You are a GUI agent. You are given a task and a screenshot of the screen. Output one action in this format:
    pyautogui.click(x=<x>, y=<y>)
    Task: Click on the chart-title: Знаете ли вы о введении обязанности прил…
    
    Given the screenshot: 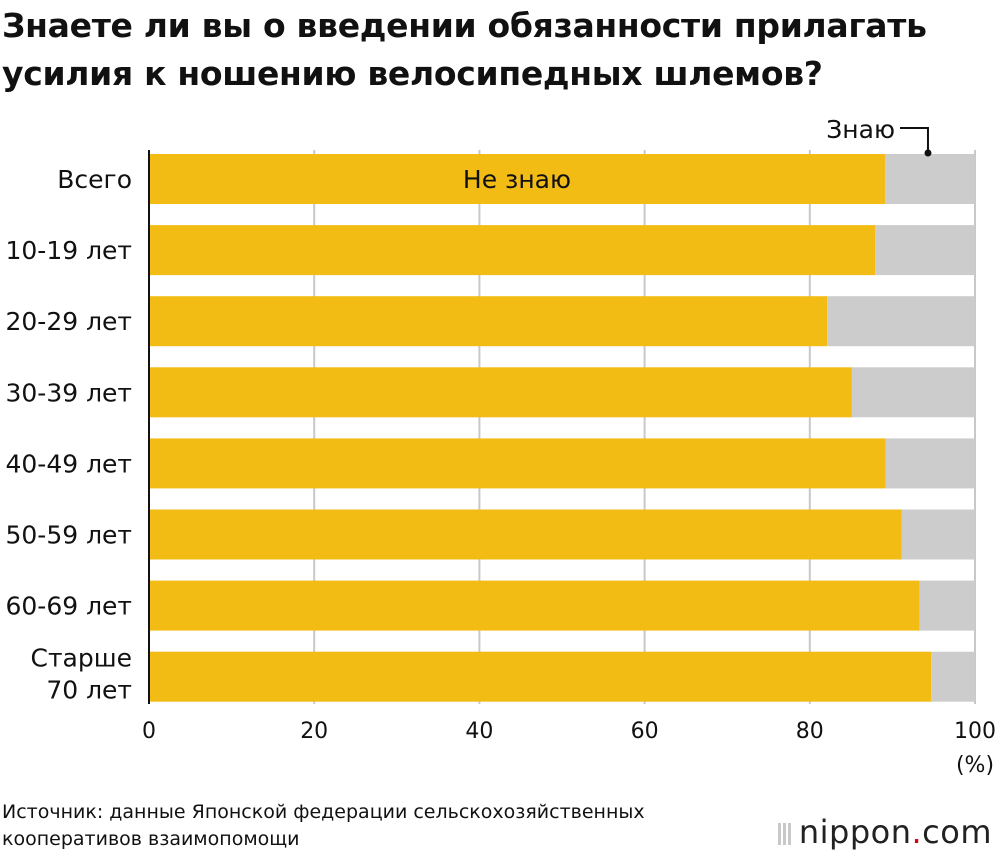 What is the action you would take?
    pyautogui.click(x=500, y=50)
    